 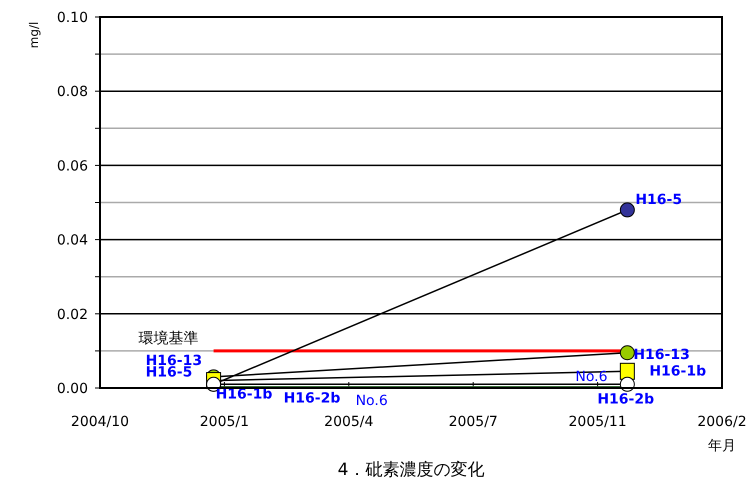 I want to click on x-tick-label: 2005/1, so click(x=225, y=422).